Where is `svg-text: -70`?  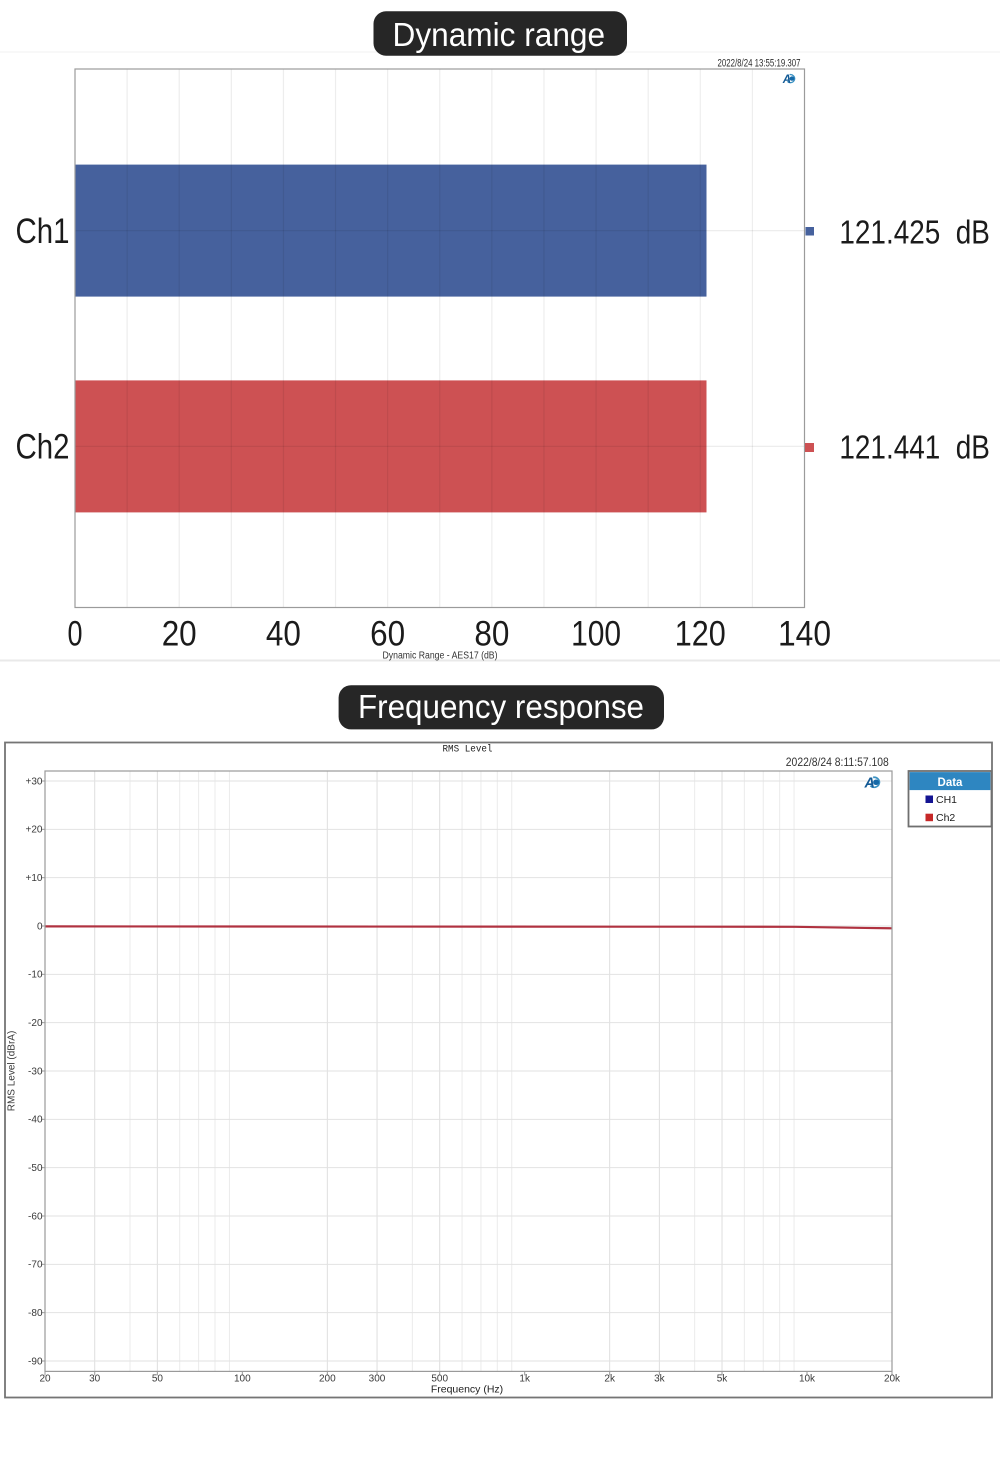
svg-text: -70 is located at coordinates (35, 1265).